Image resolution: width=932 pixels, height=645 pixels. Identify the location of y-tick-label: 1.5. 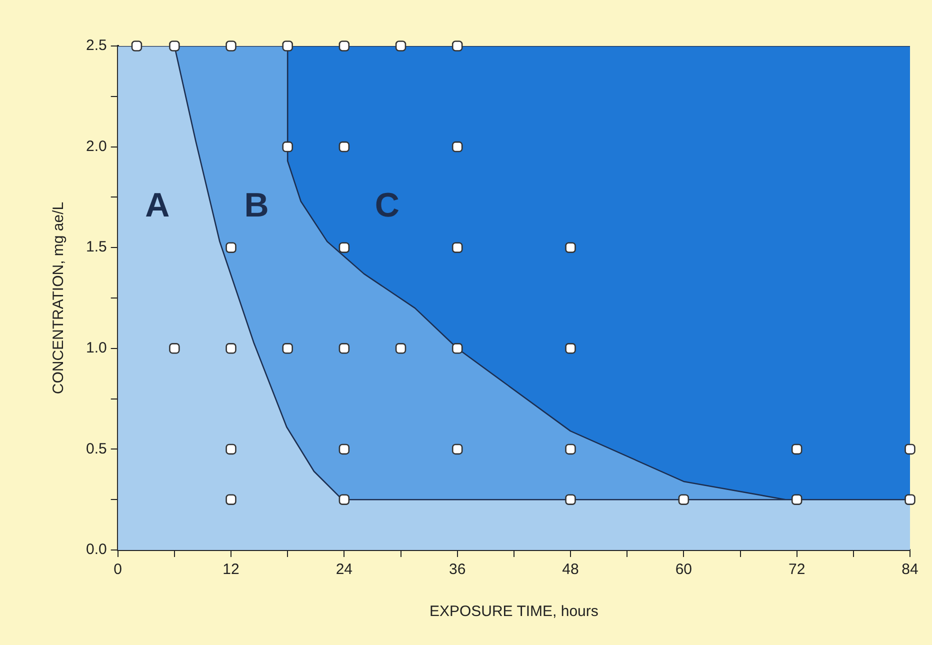
(96, 247).